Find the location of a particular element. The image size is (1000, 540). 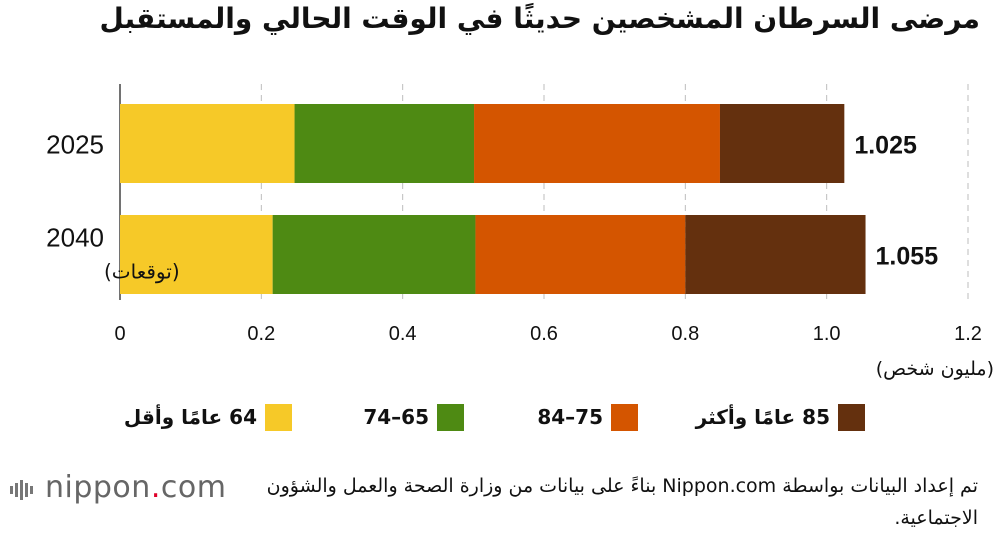

legend-item: 64 عامًا وأقل is located at coordinates (500, 418).